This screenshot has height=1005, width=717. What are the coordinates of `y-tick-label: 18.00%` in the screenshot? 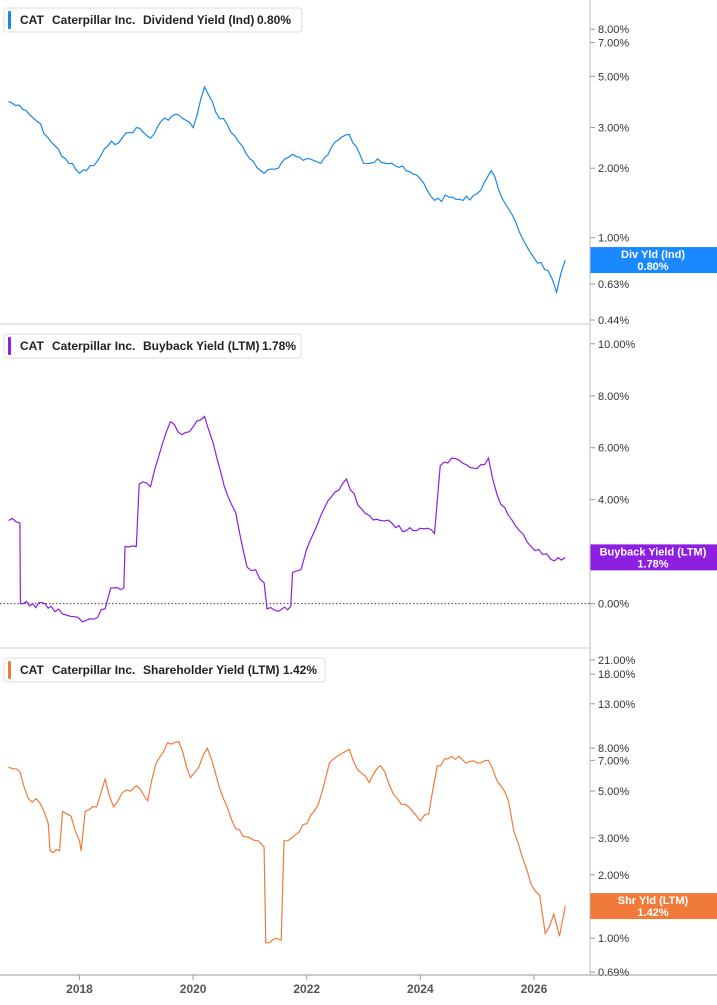 It's located at (617, 675).